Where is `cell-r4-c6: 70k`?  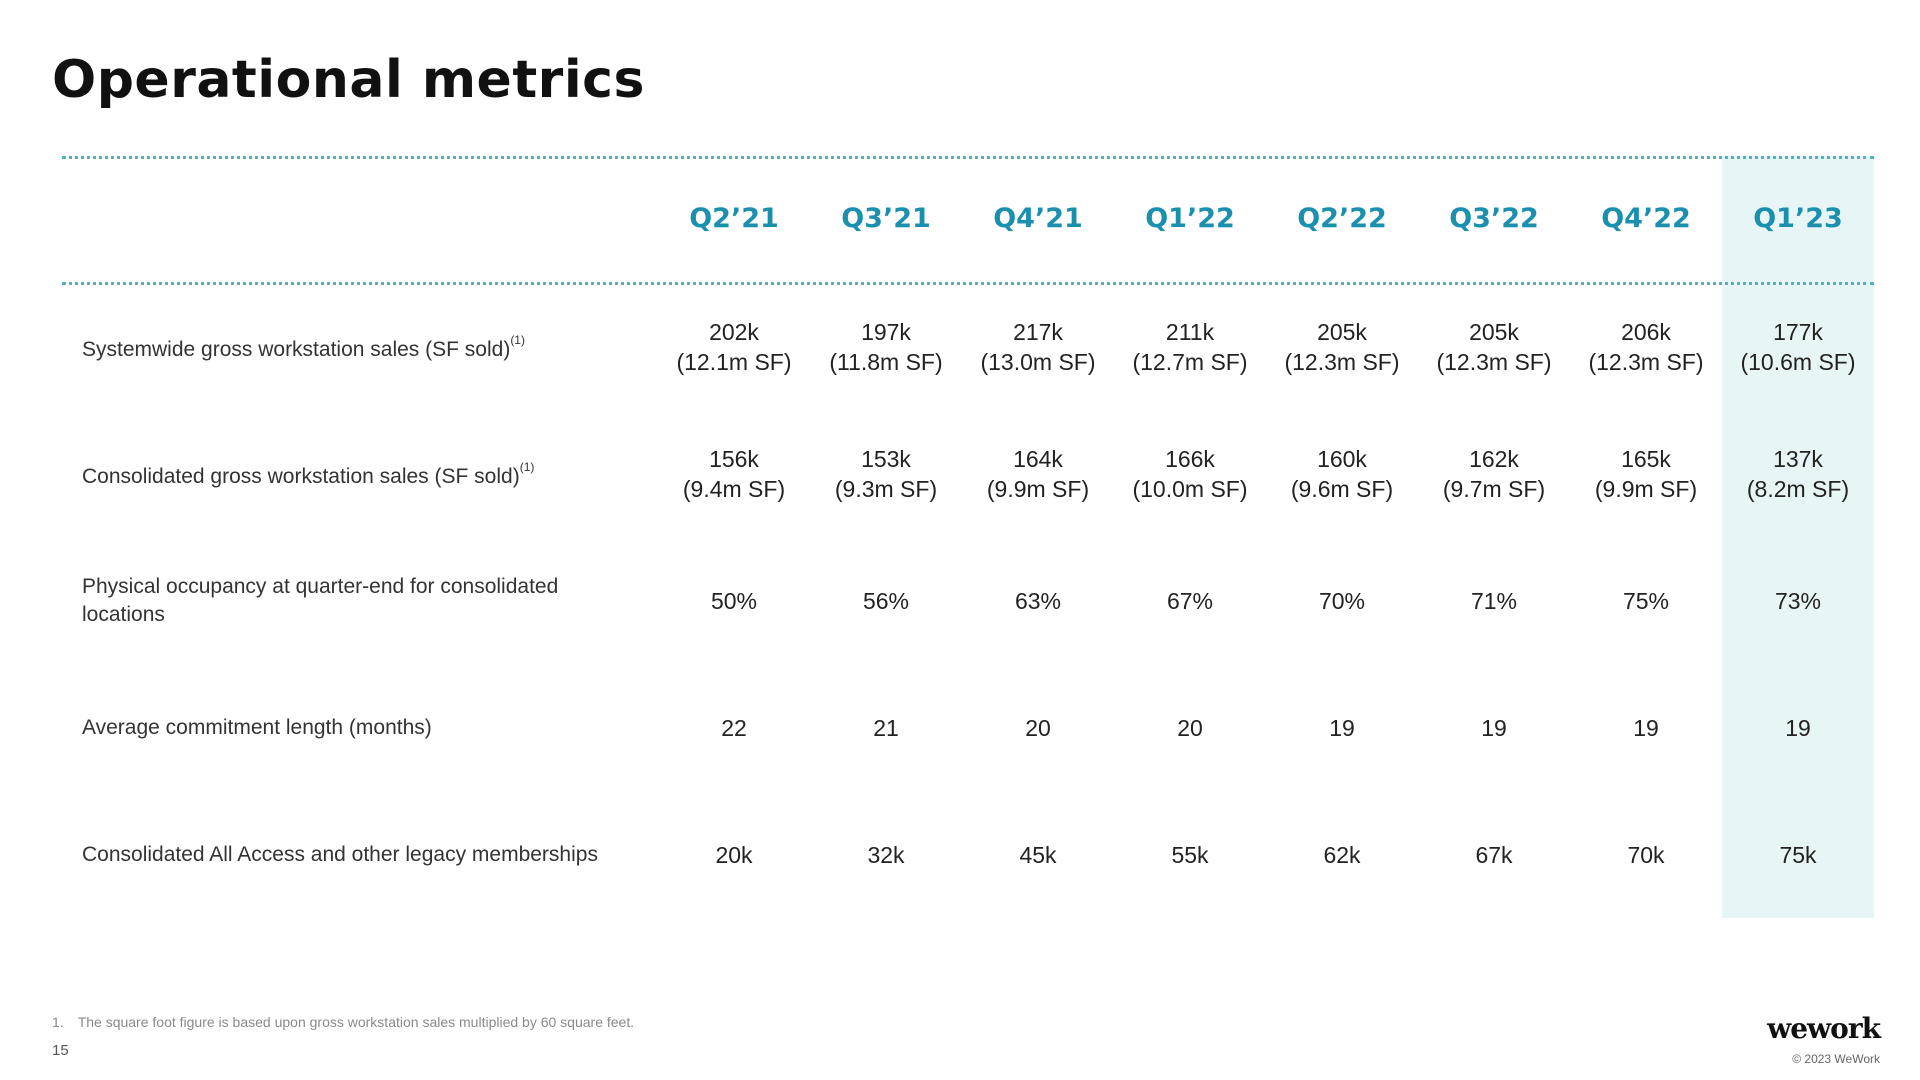 cell-r4-c6: 70k is located at coordinates (1646, 855).